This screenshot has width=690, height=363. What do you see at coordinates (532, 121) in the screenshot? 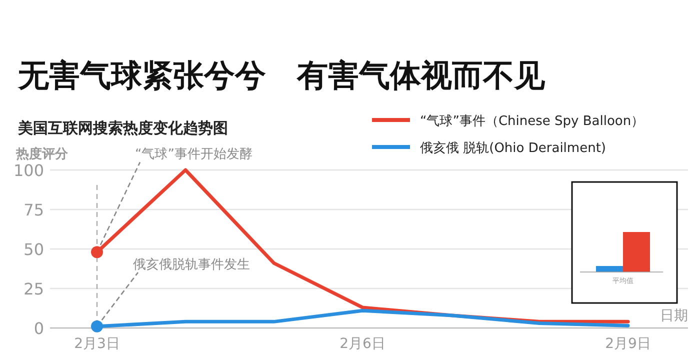
I see `legend-label: “气球”事件（Chinese Spy Balloon）` at bounding box center [532, 121].